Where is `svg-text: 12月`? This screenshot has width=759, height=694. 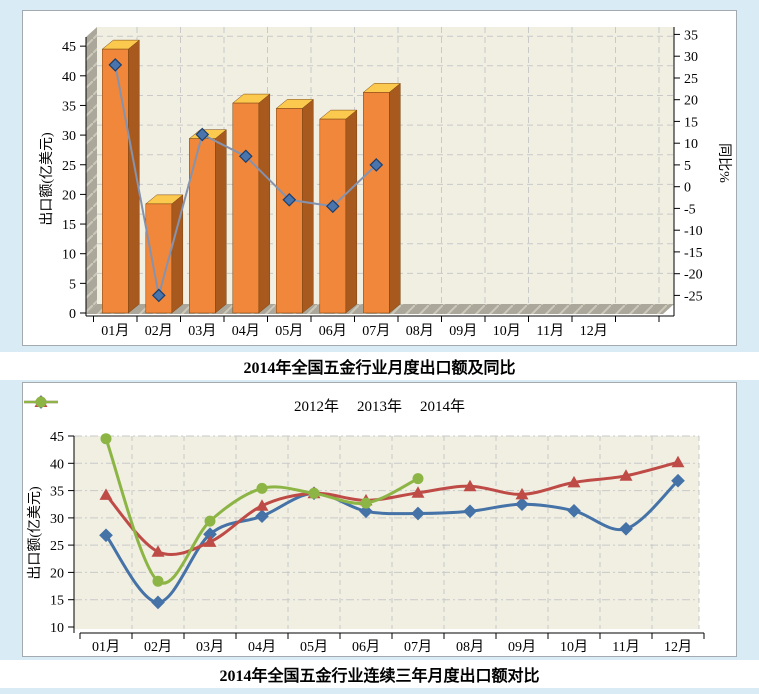 svg-text: 12月 is located at coordinates (678, 647).